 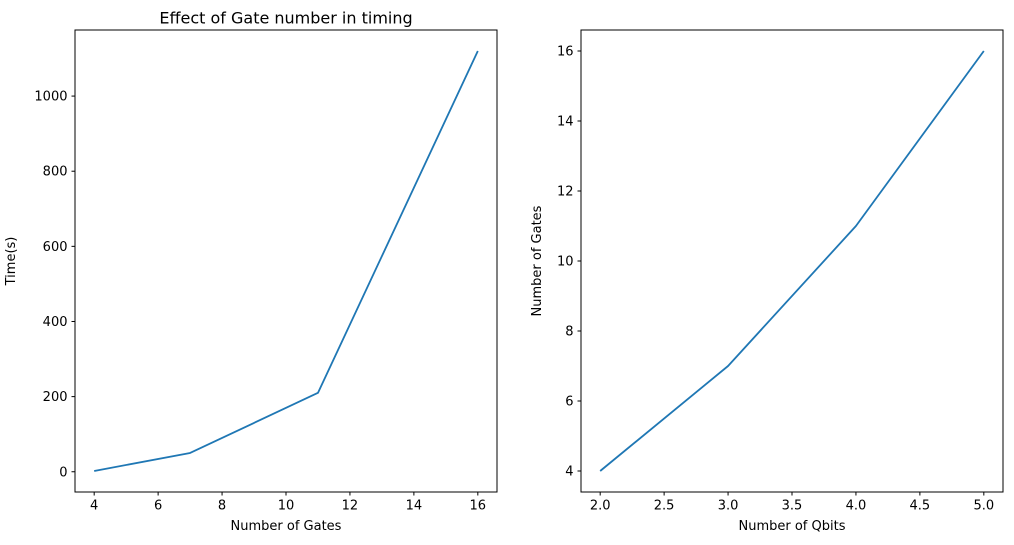 What do you see at coordinates (94, 506) in the screenshot?
I see `x-tick-label: 4` at bounding box center [94, 506].